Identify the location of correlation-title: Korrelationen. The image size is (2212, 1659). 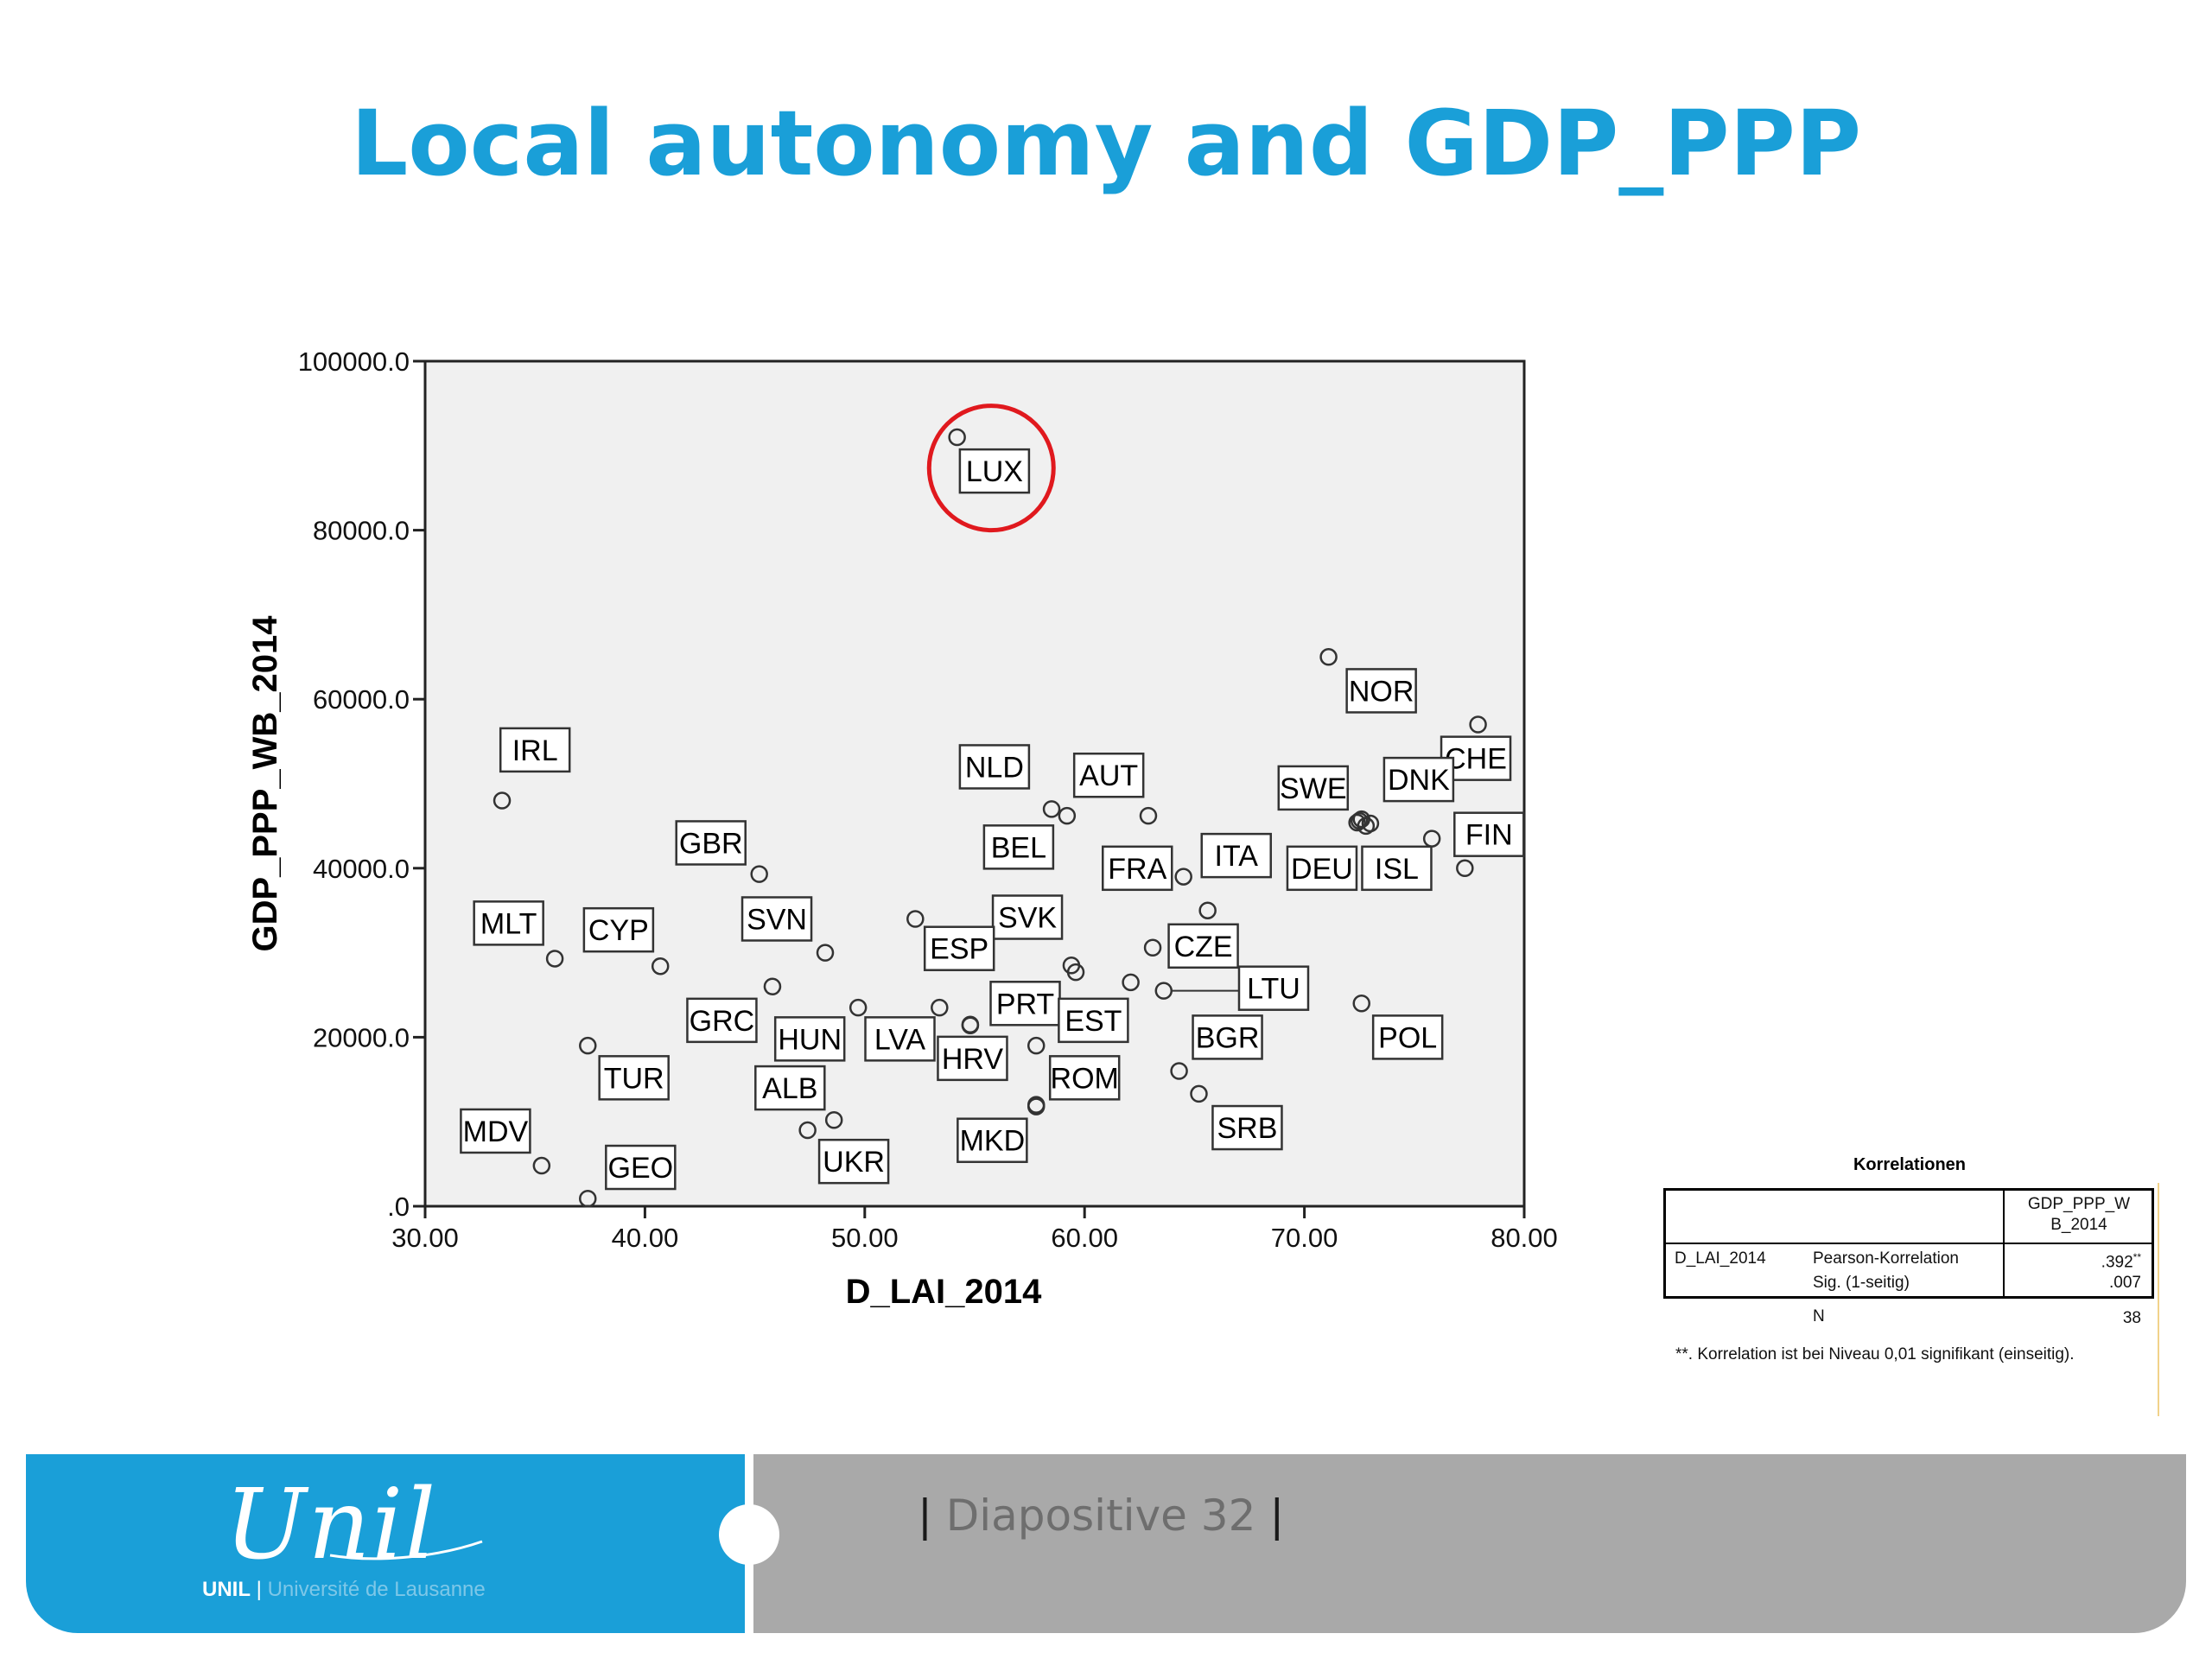
(1910, 1164).